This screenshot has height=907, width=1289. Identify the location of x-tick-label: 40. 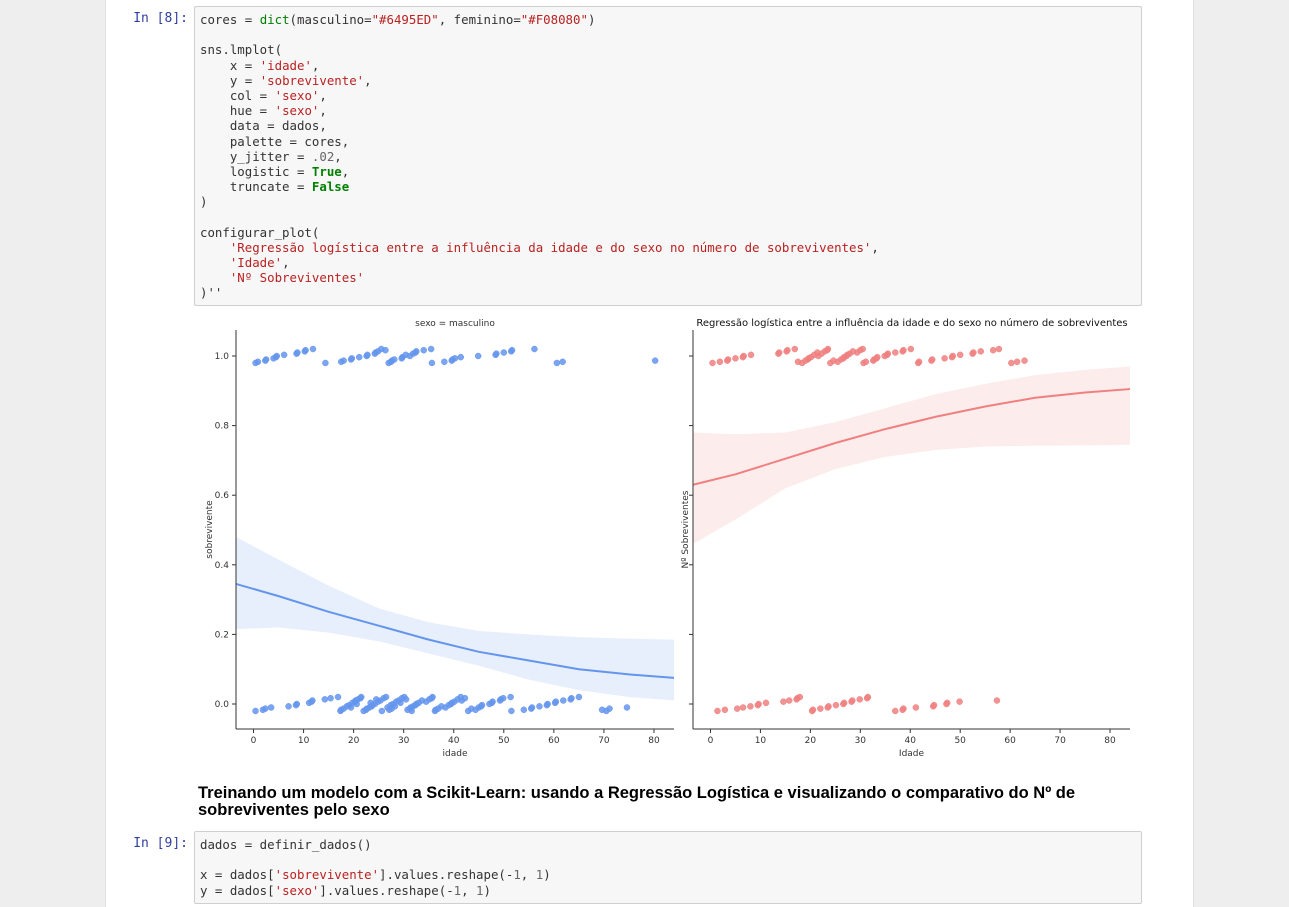
(911, 741).